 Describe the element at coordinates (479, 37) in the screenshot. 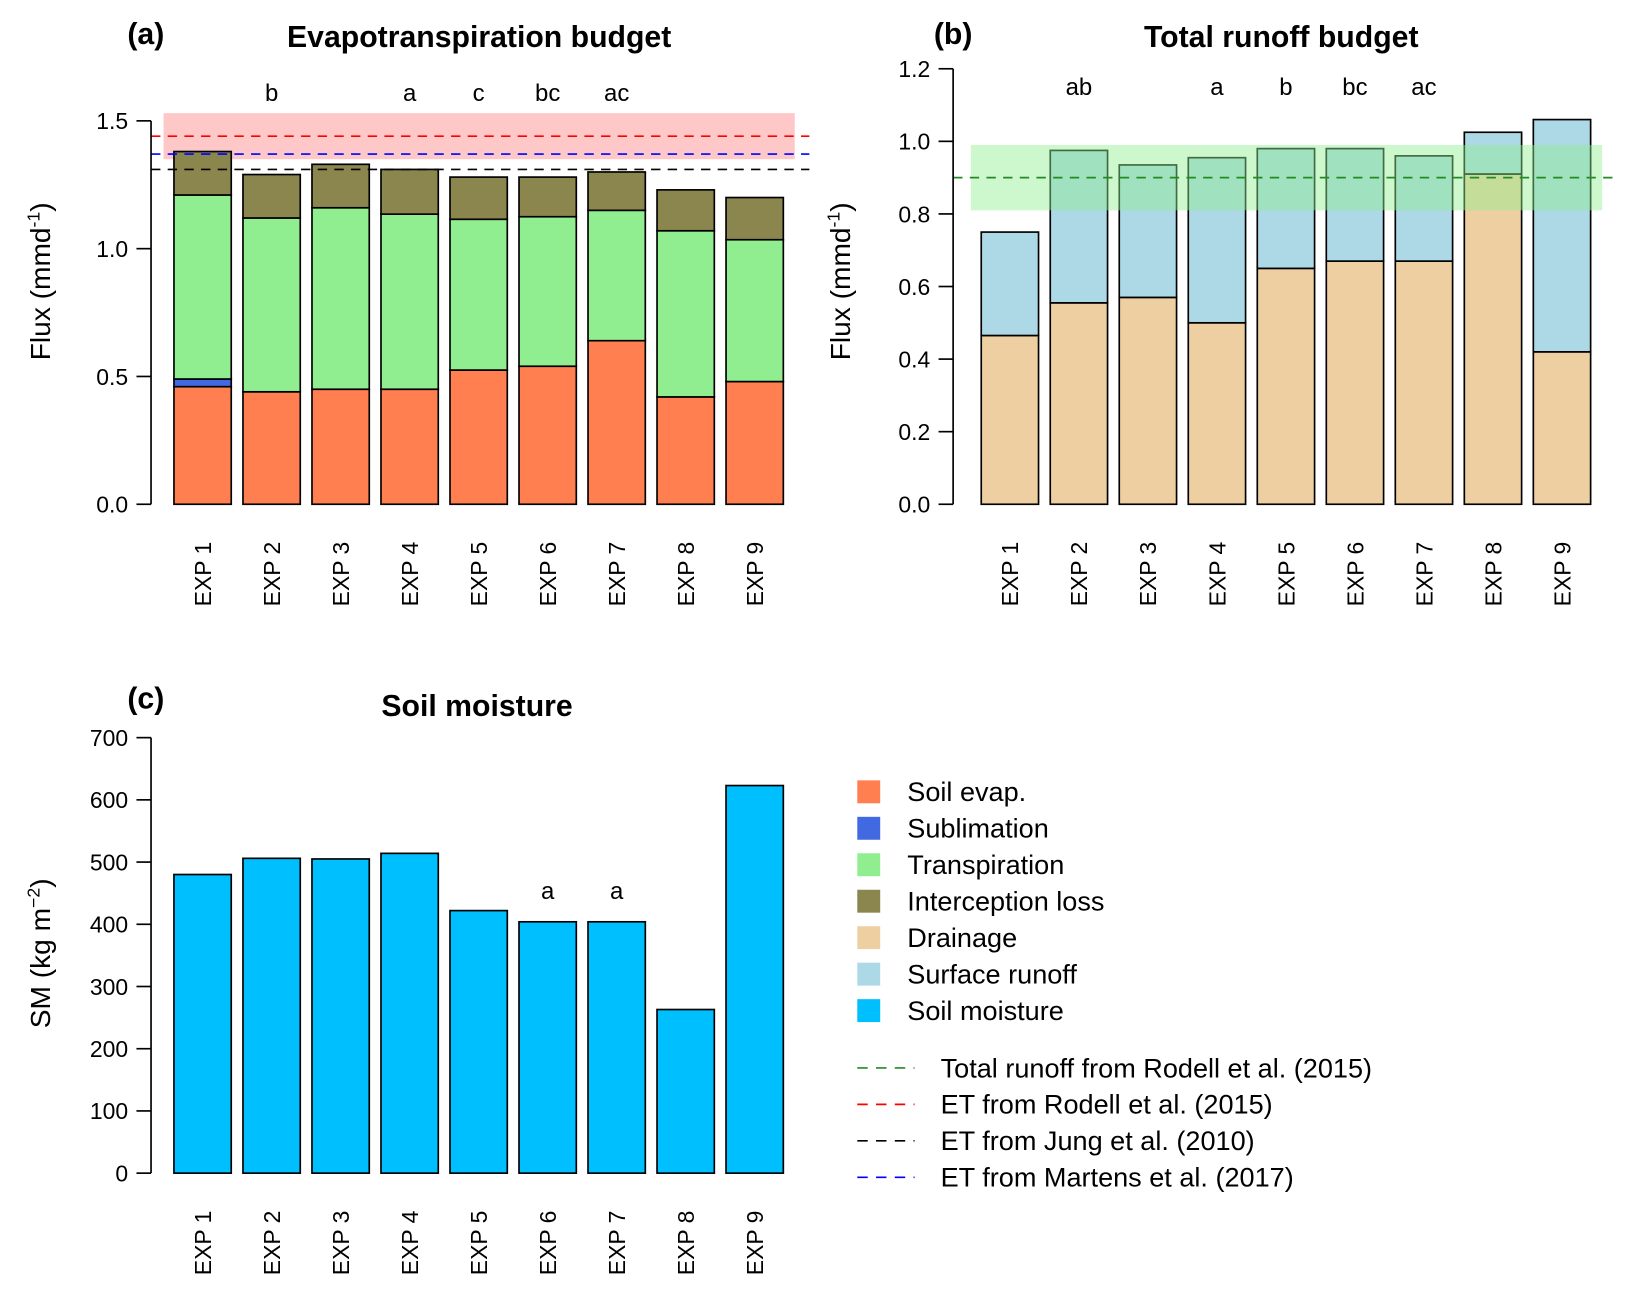

I see `chart-title: Evapotranspiration budget` at that location.